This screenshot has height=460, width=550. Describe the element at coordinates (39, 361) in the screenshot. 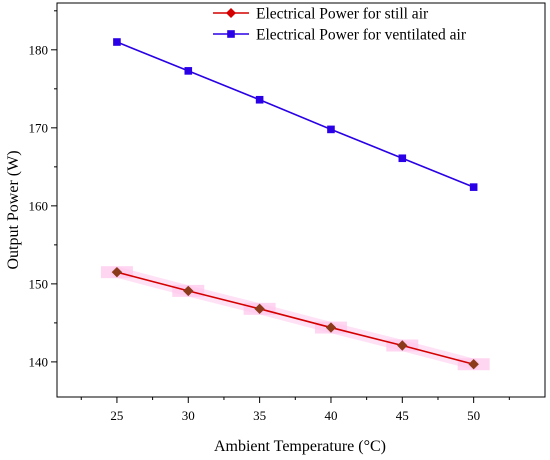

I see `y-tick-label: 140` at that location.